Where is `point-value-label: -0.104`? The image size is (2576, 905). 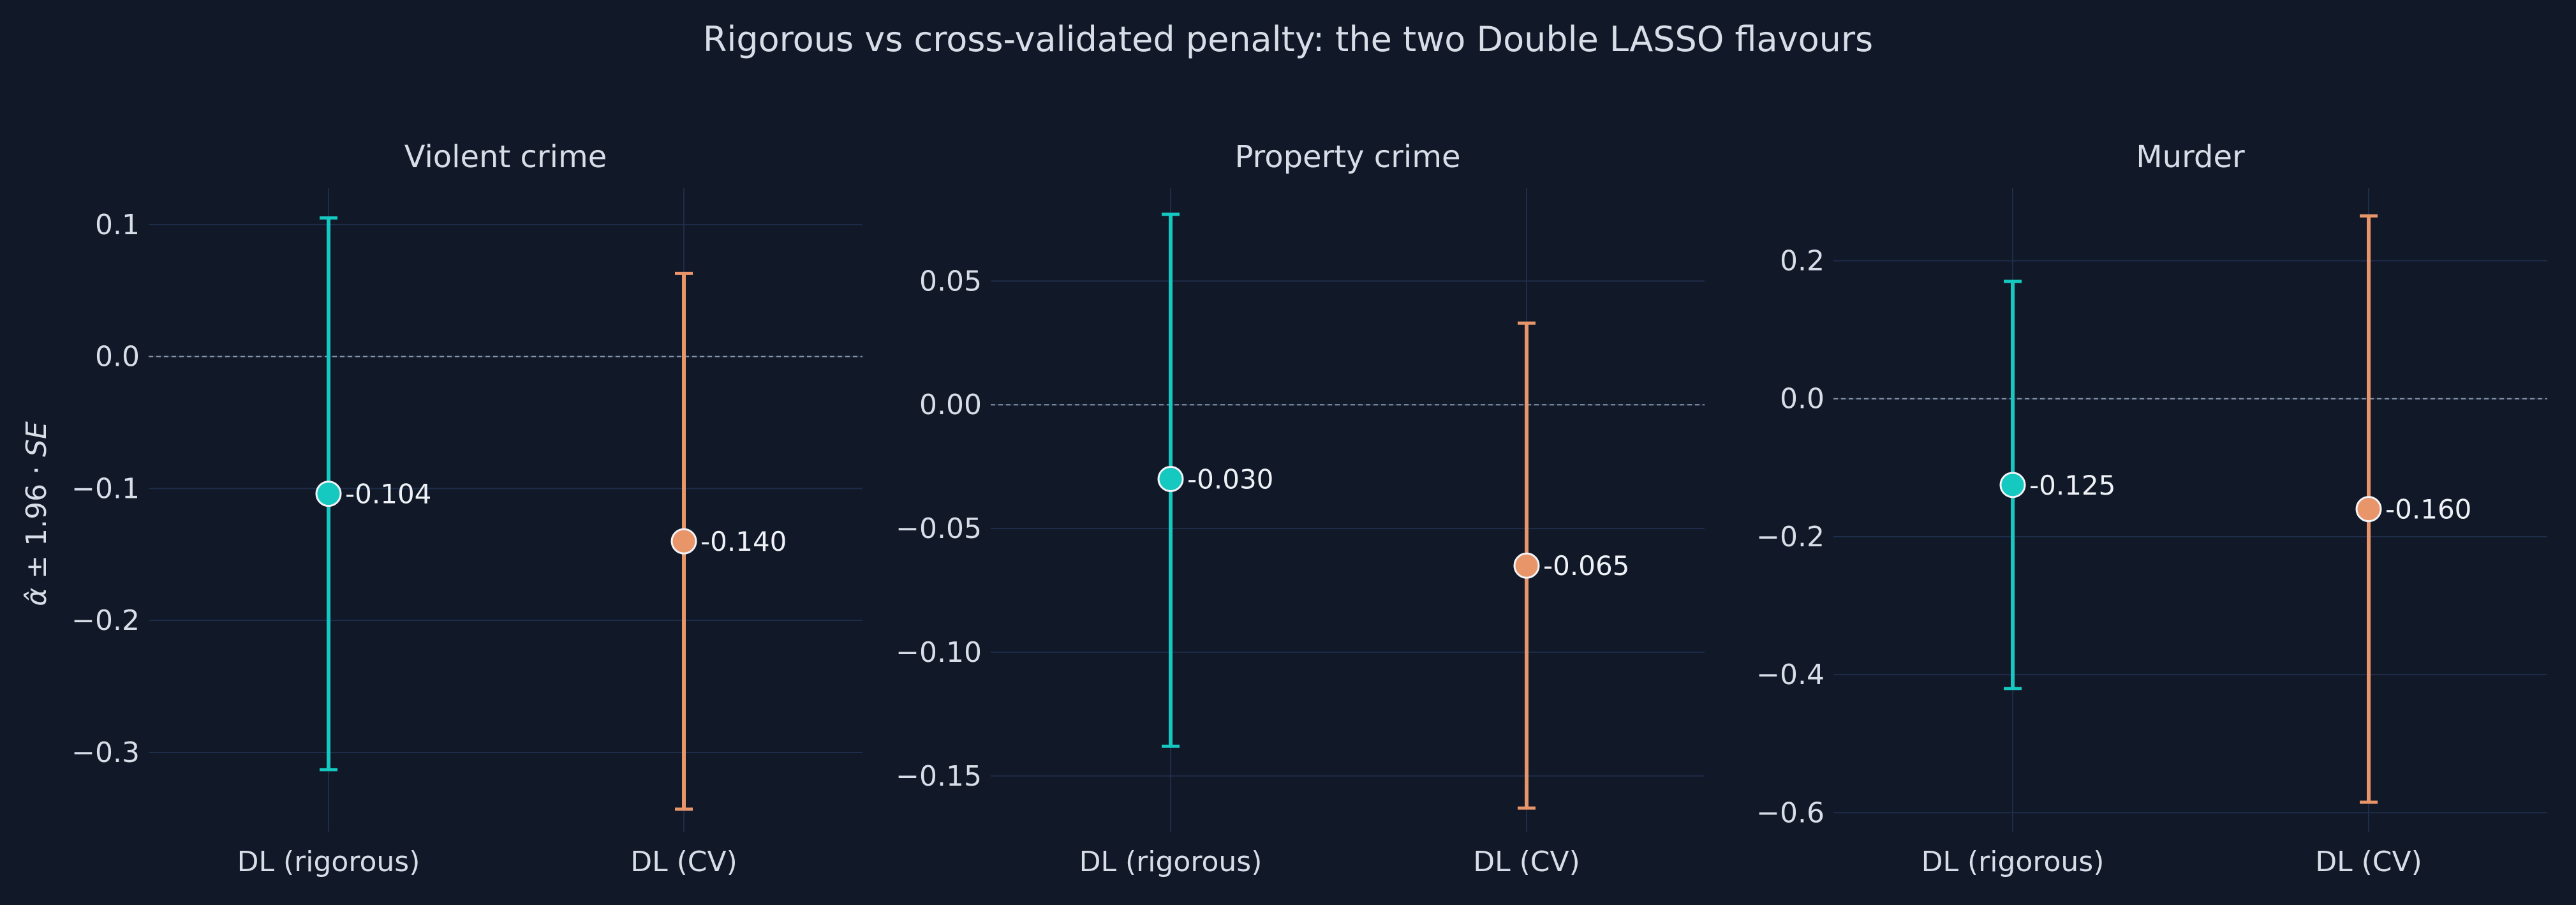 point-value-label: -0.104 is located at coordinates (388, 494).